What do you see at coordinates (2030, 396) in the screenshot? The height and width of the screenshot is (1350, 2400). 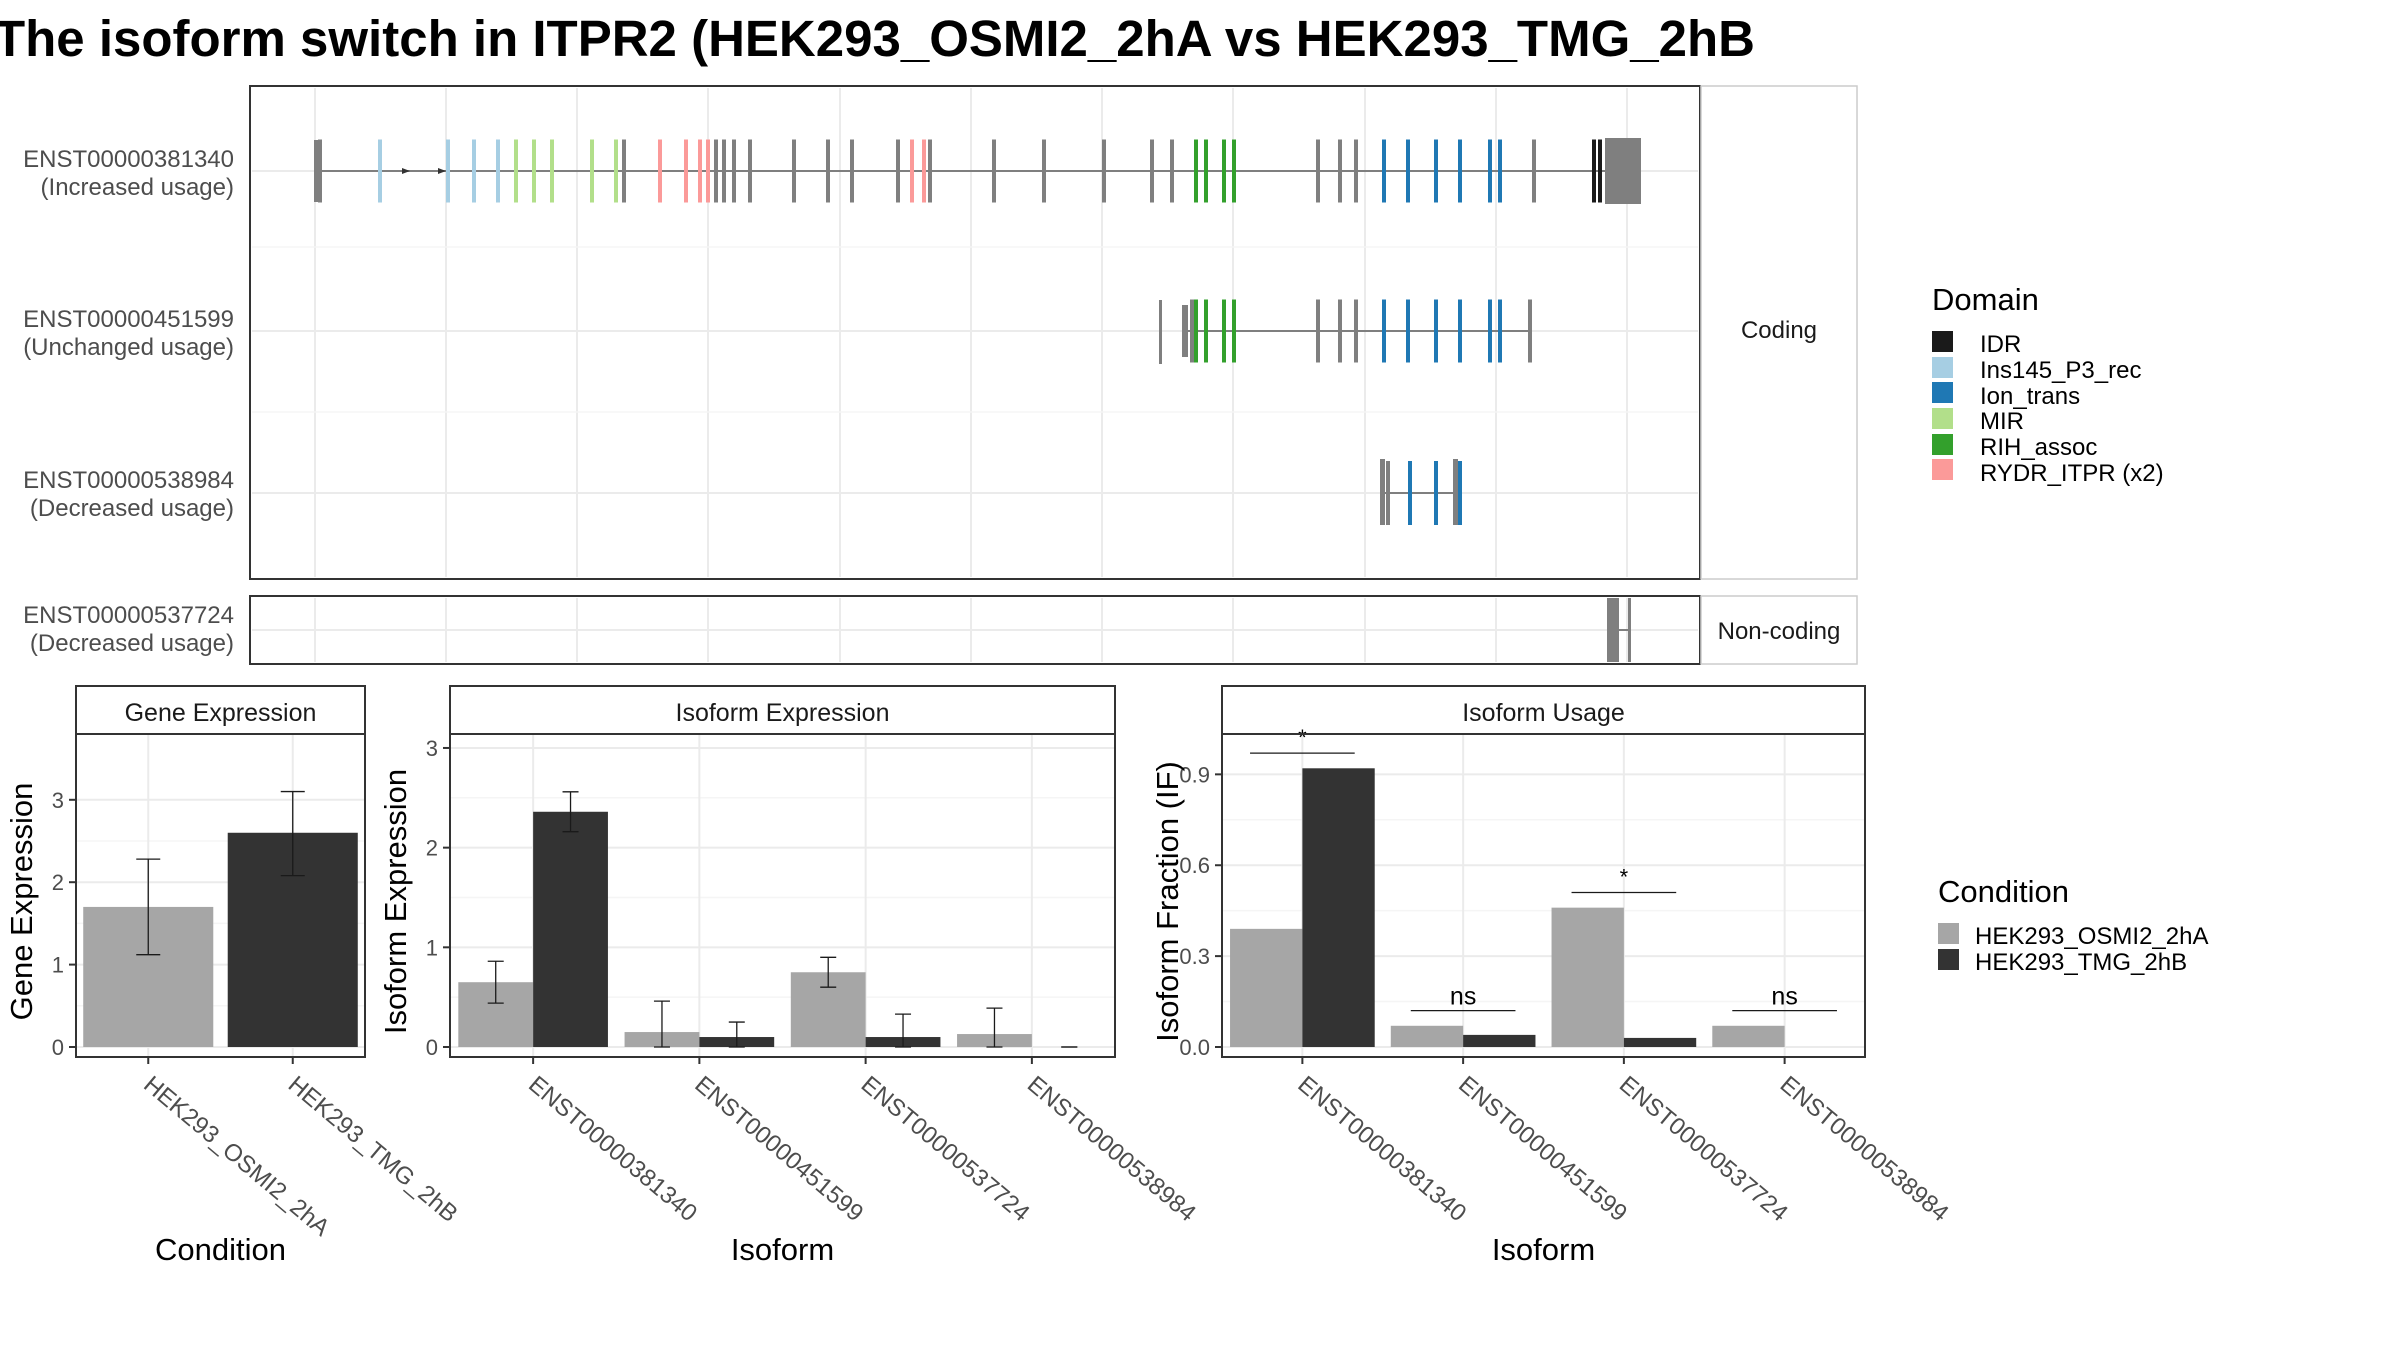 I see `legend-label: Ion_trans` at bounding box center [2030, 396].